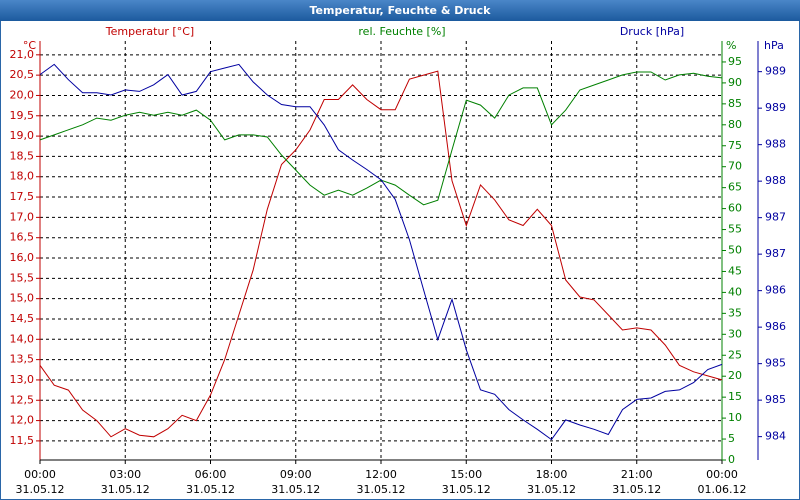 This screenshot has width=800, height=500. I want to click on x-tick-label: 18:00, so click(552, 474).